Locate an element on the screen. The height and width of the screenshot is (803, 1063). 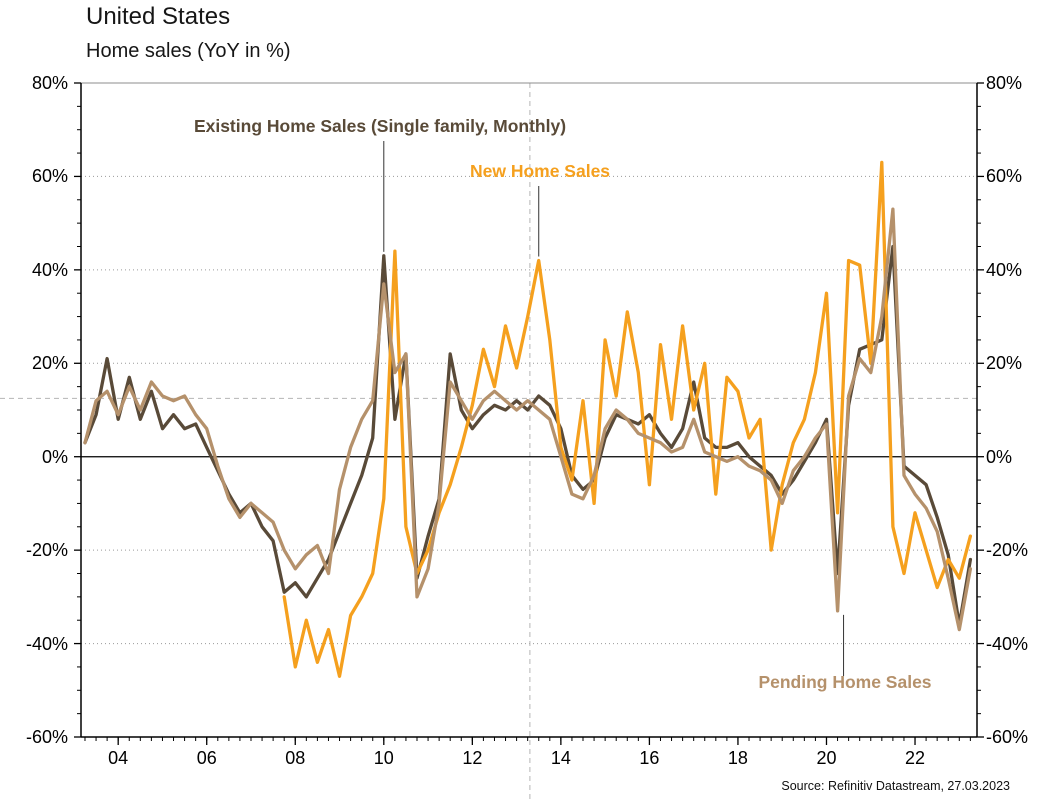
x-axis-label: 20 is located at coordinates (826, 758).